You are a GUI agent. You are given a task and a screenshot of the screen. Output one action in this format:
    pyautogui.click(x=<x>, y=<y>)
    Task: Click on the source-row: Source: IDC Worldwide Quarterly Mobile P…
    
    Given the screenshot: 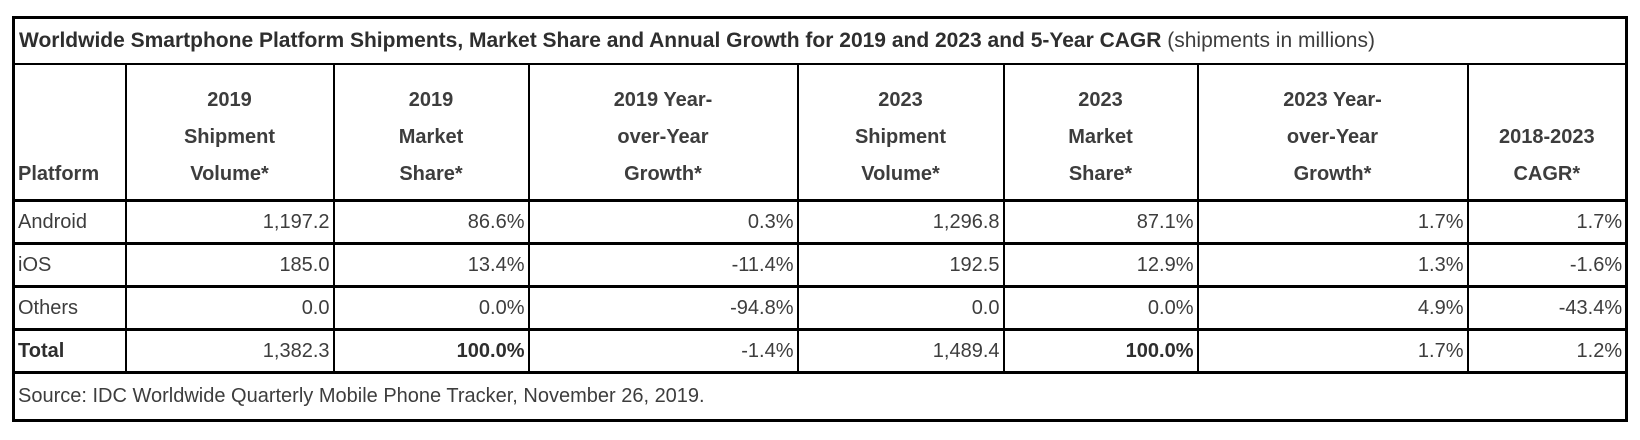 What is the action you would take?
    pyautogui.click(x=820, y=396)
    